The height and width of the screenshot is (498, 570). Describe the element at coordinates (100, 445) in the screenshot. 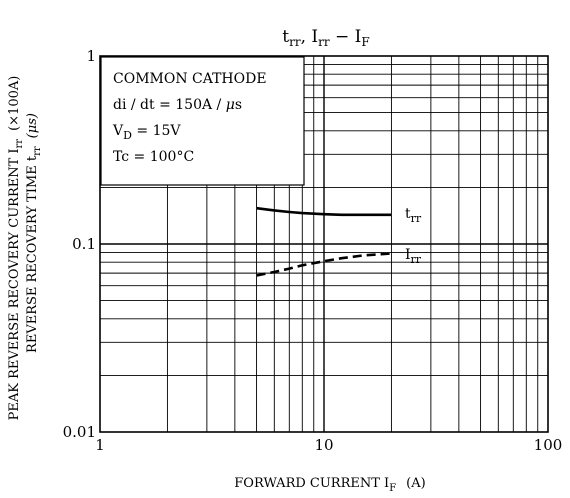

I see `x-tick-label: 1` at that location.